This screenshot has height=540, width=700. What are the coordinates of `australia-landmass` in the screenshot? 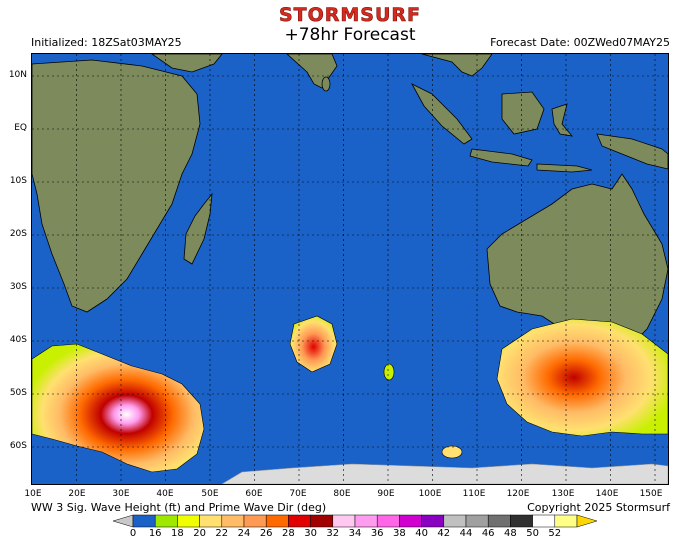 It's located at (577, 261).